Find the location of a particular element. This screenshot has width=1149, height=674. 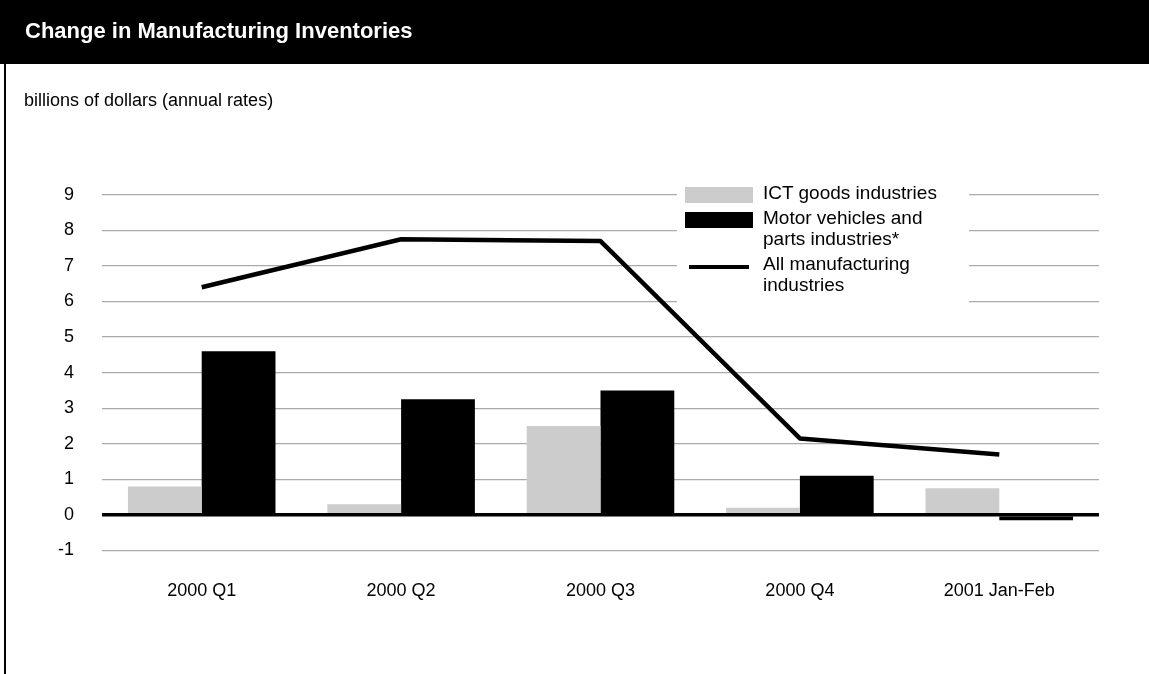

x-tick-label: 2000 Q2 is located at coordinates (401, 590).